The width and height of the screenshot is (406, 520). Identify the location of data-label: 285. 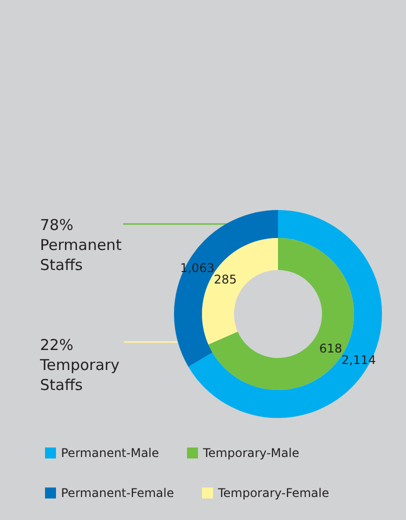
(225, 279).